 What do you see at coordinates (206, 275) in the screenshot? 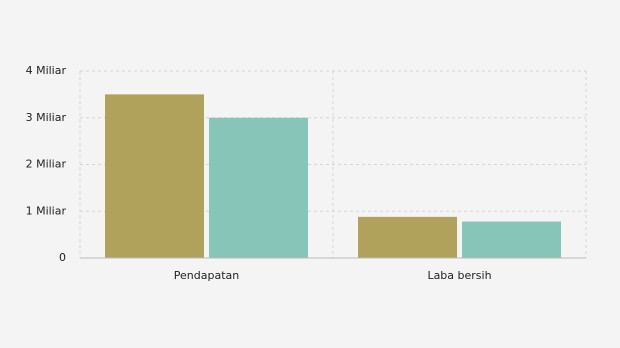
I see `x-tick-label: Pendapatan` at bounding box center [206, 275].